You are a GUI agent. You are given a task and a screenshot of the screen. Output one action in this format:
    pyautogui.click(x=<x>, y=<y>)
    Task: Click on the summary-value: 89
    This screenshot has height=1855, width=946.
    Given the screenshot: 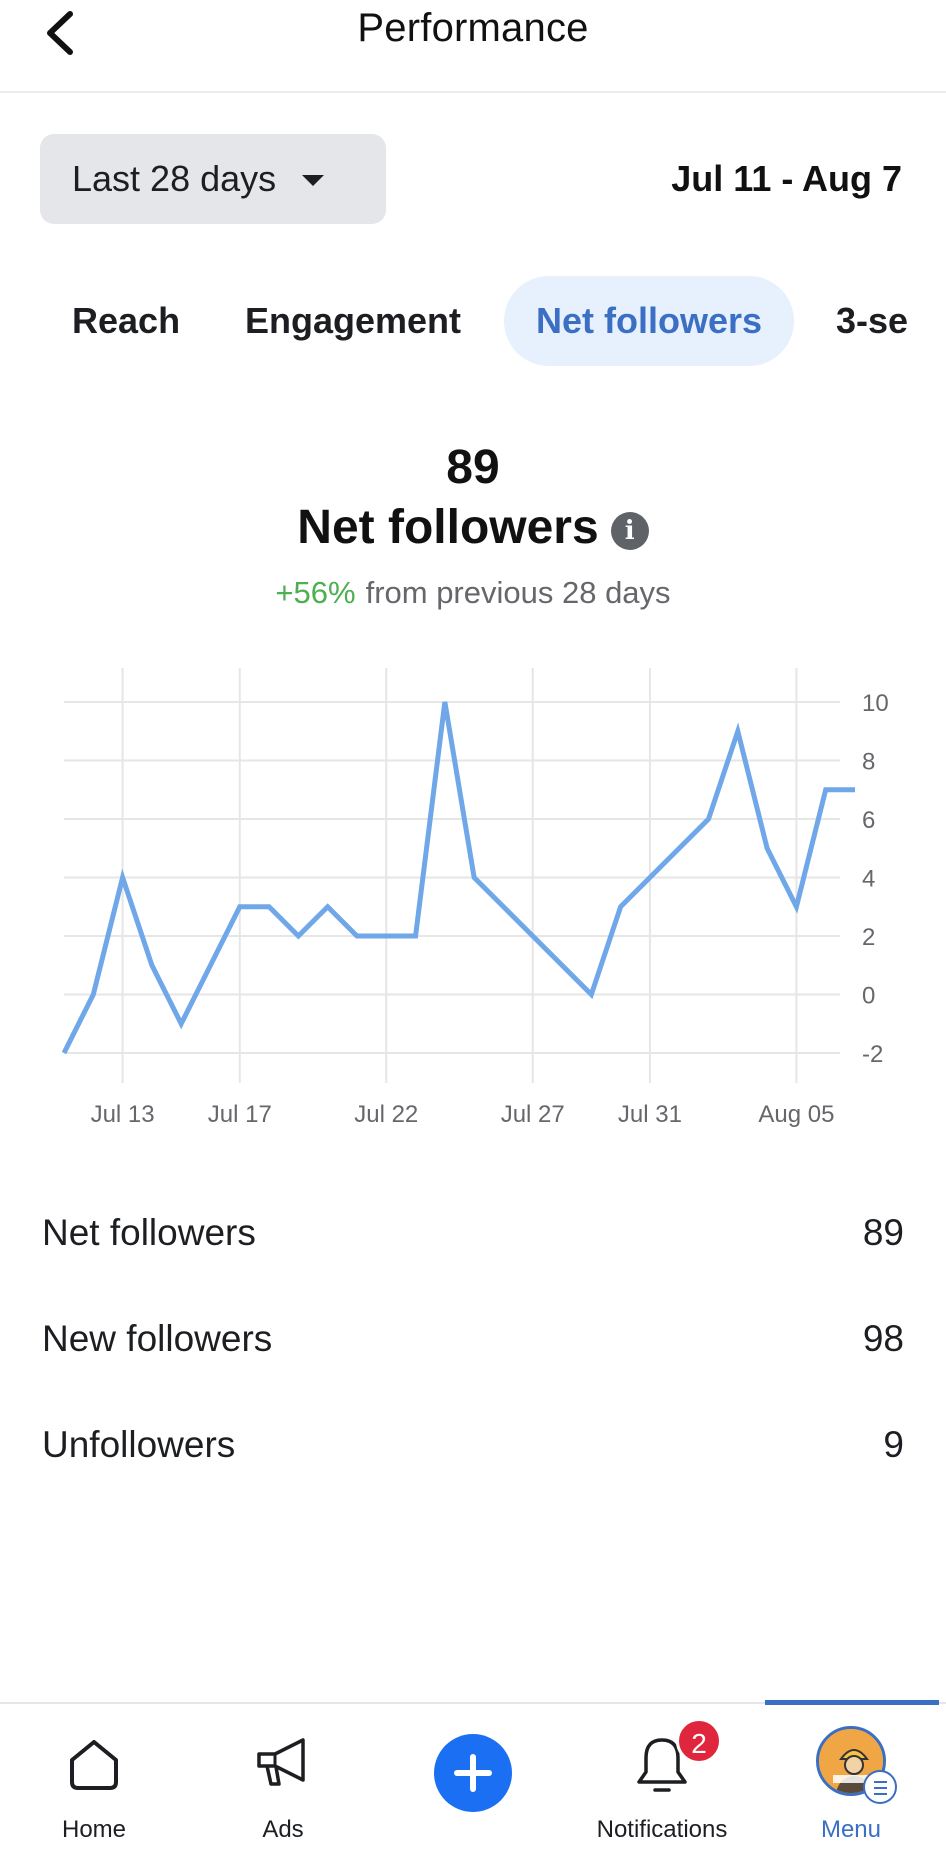 What is the action you would take?
    pyautogui.click(x=473, y=467)
    